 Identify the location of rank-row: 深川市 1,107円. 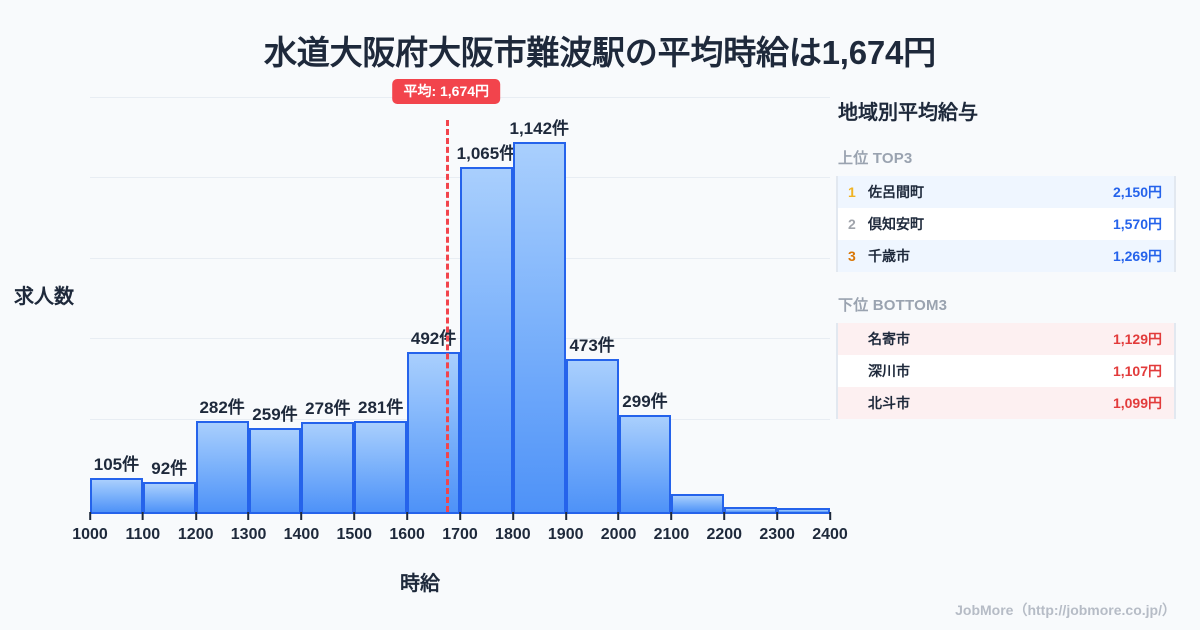
(1006, 371).